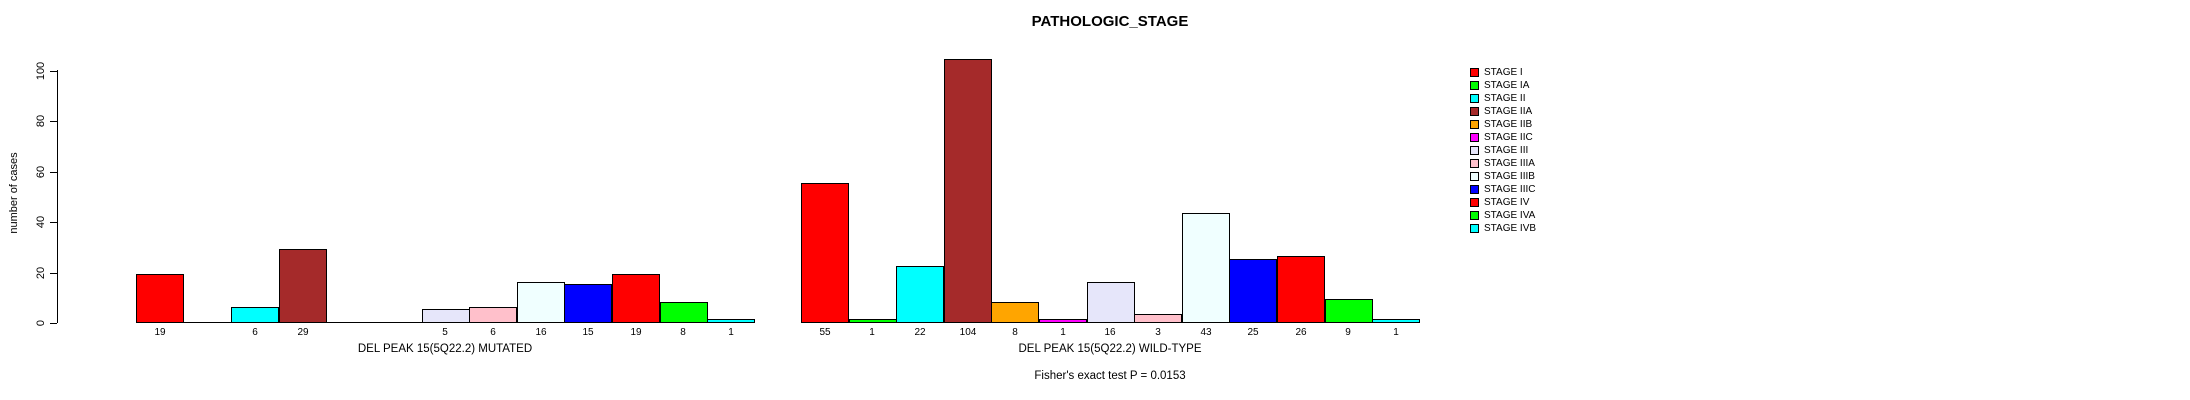  What do you see at coordinates (1506, 150) in the screenshot?
I see `legend-label: STAGE III` at bounding box center [1506, 150].